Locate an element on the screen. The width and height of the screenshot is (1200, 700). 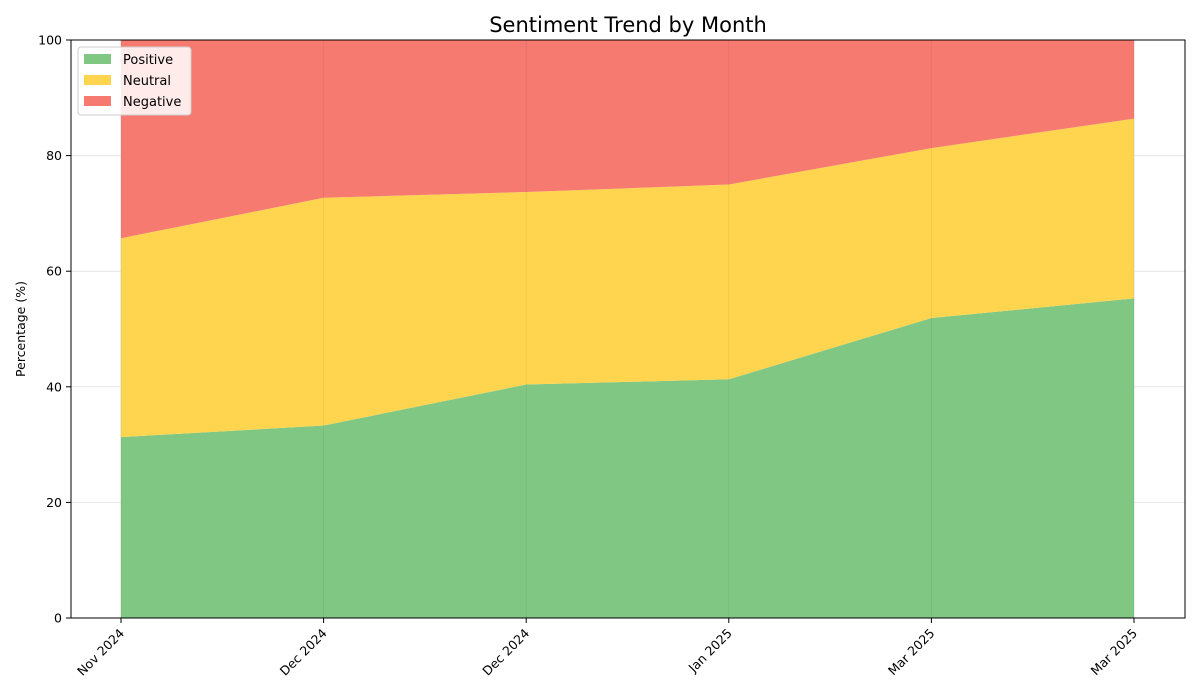
y-tick-label: 40 is located at coordinates (54, 386).